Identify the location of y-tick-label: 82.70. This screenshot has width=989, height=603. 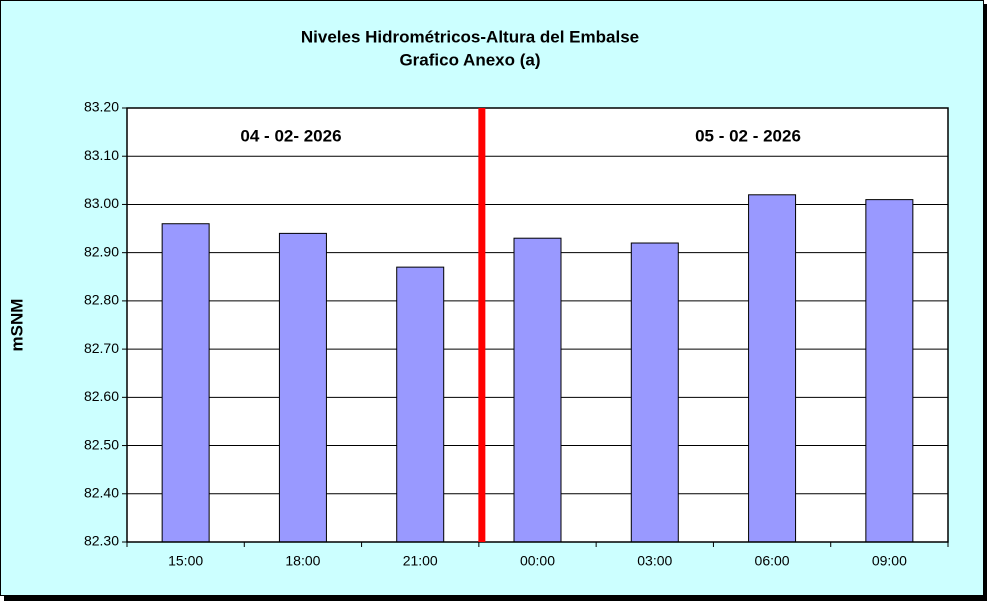
(101, 348).